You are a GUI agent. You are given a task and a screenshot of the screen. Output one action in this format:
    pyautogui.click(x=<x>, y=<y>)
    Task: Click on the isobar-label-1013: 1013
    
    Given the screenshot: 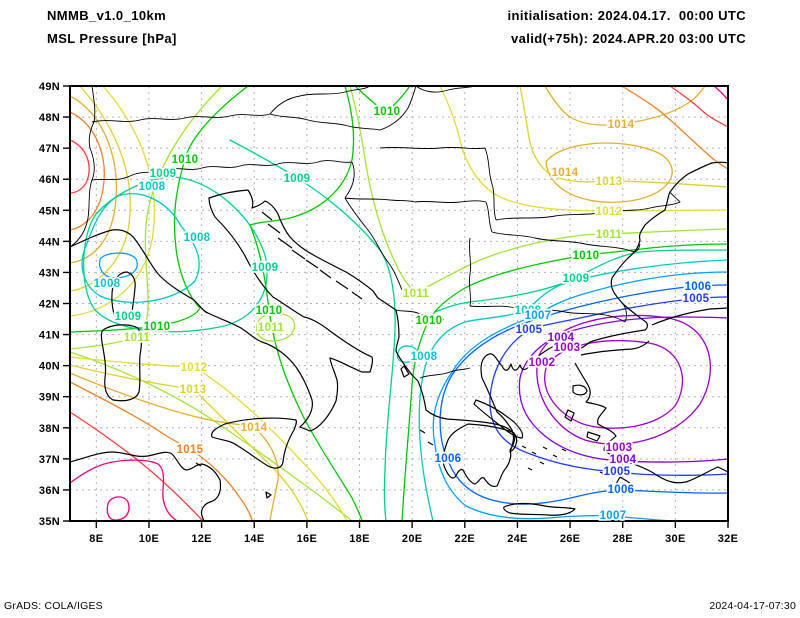 What is the action you would take?
    pyautogui.click(x=193, y=390)
    